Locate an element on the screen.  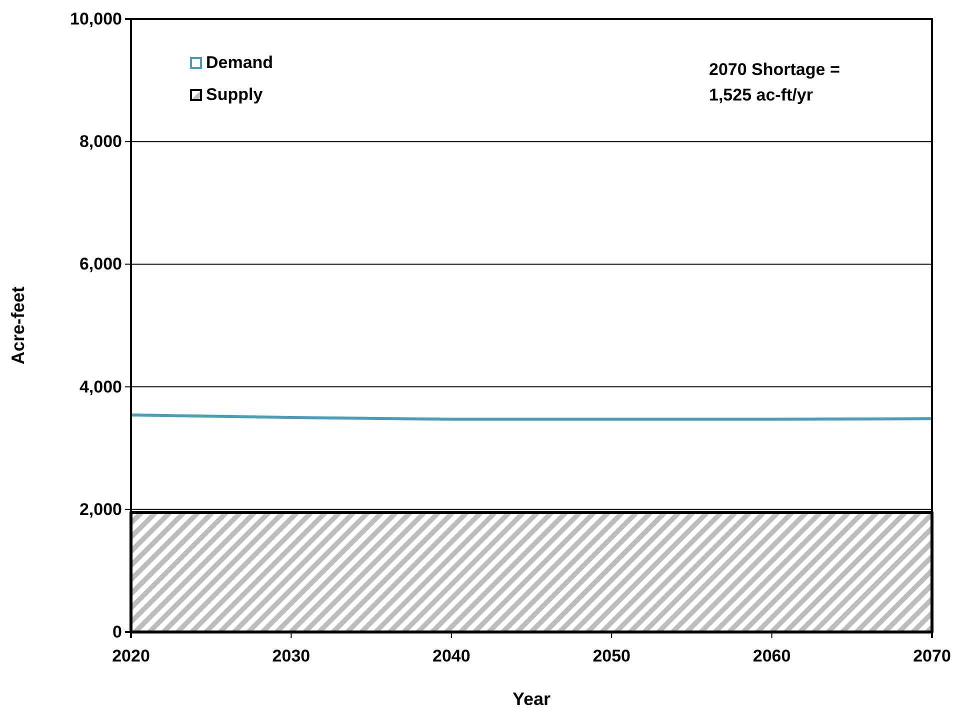
x-tick-label: 2040 is located at coordinates (451, 656).